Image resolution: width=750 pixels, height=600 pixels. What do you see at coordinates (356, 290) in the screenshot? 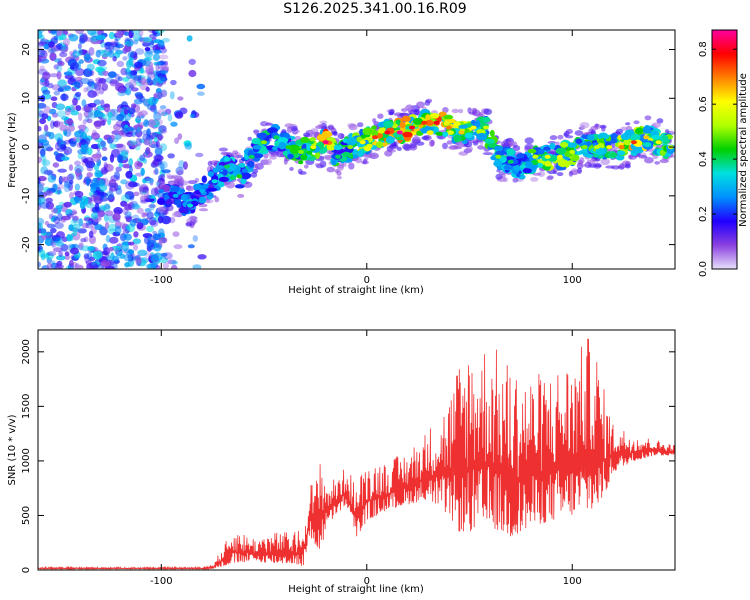
I see `heatmap-x-label: Height of straight line (km)` at bounding box center [356, 290].